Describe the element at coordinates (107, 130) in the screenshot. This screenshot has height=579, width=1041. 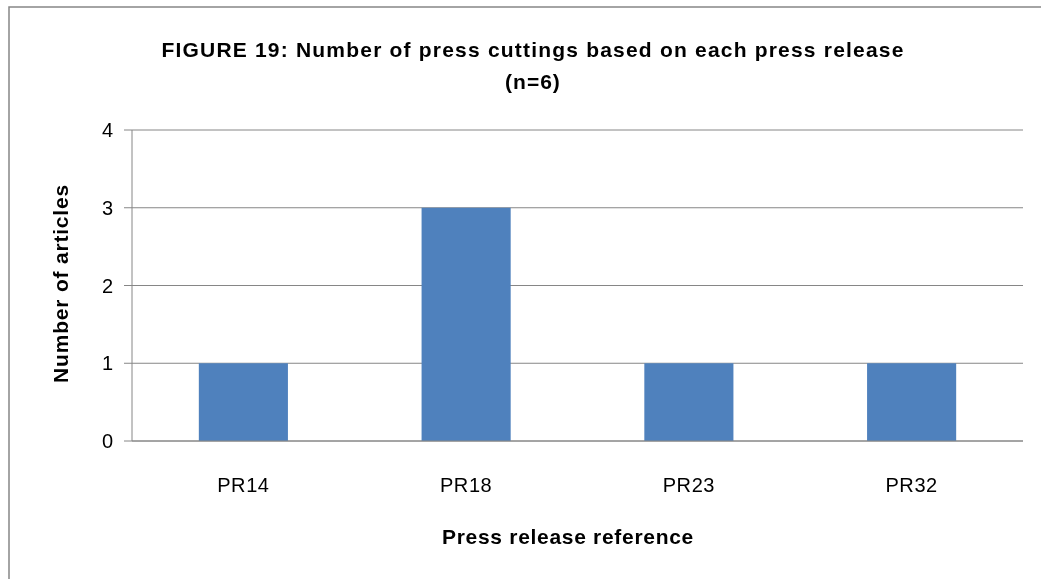
I see `y-tick-label: 4` at that location.